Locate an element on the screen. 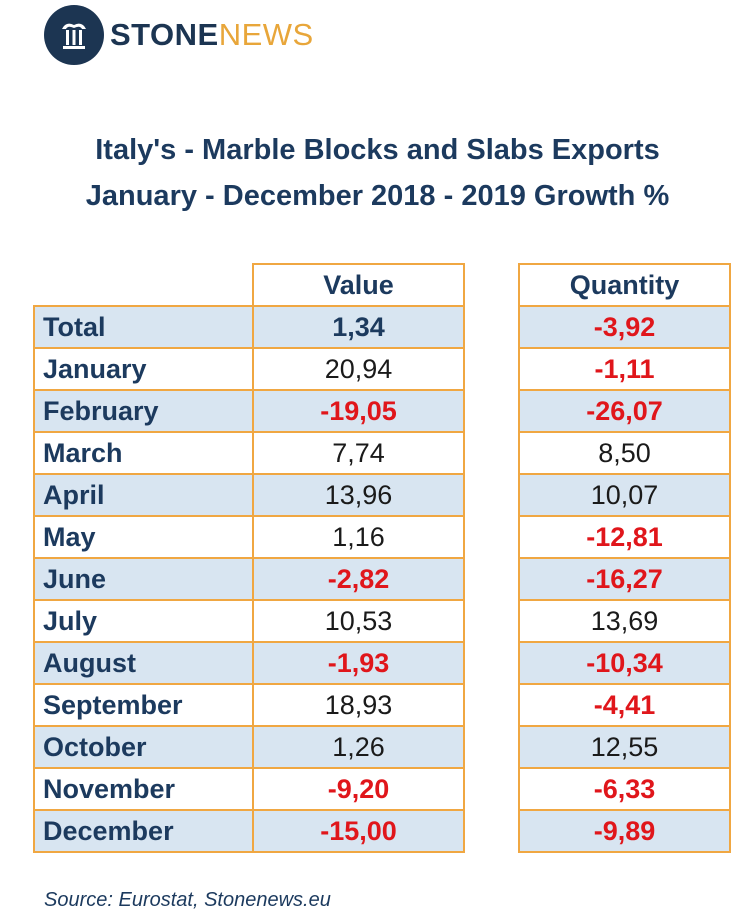 Image resolution: width=755 pixels, height=921 pixels. table-row: -9,89 is located at coordinates (624, 831).